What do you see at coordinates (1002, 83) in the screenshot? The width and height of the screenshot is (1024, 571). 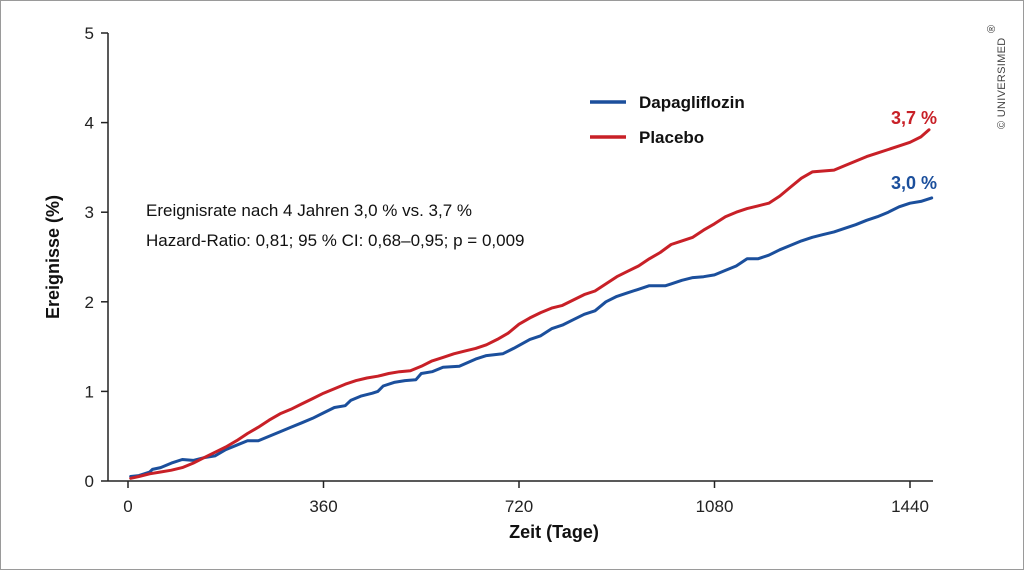 I see `copyright-text: © UNIVERSIMED` at bounding box center [1002, 83].